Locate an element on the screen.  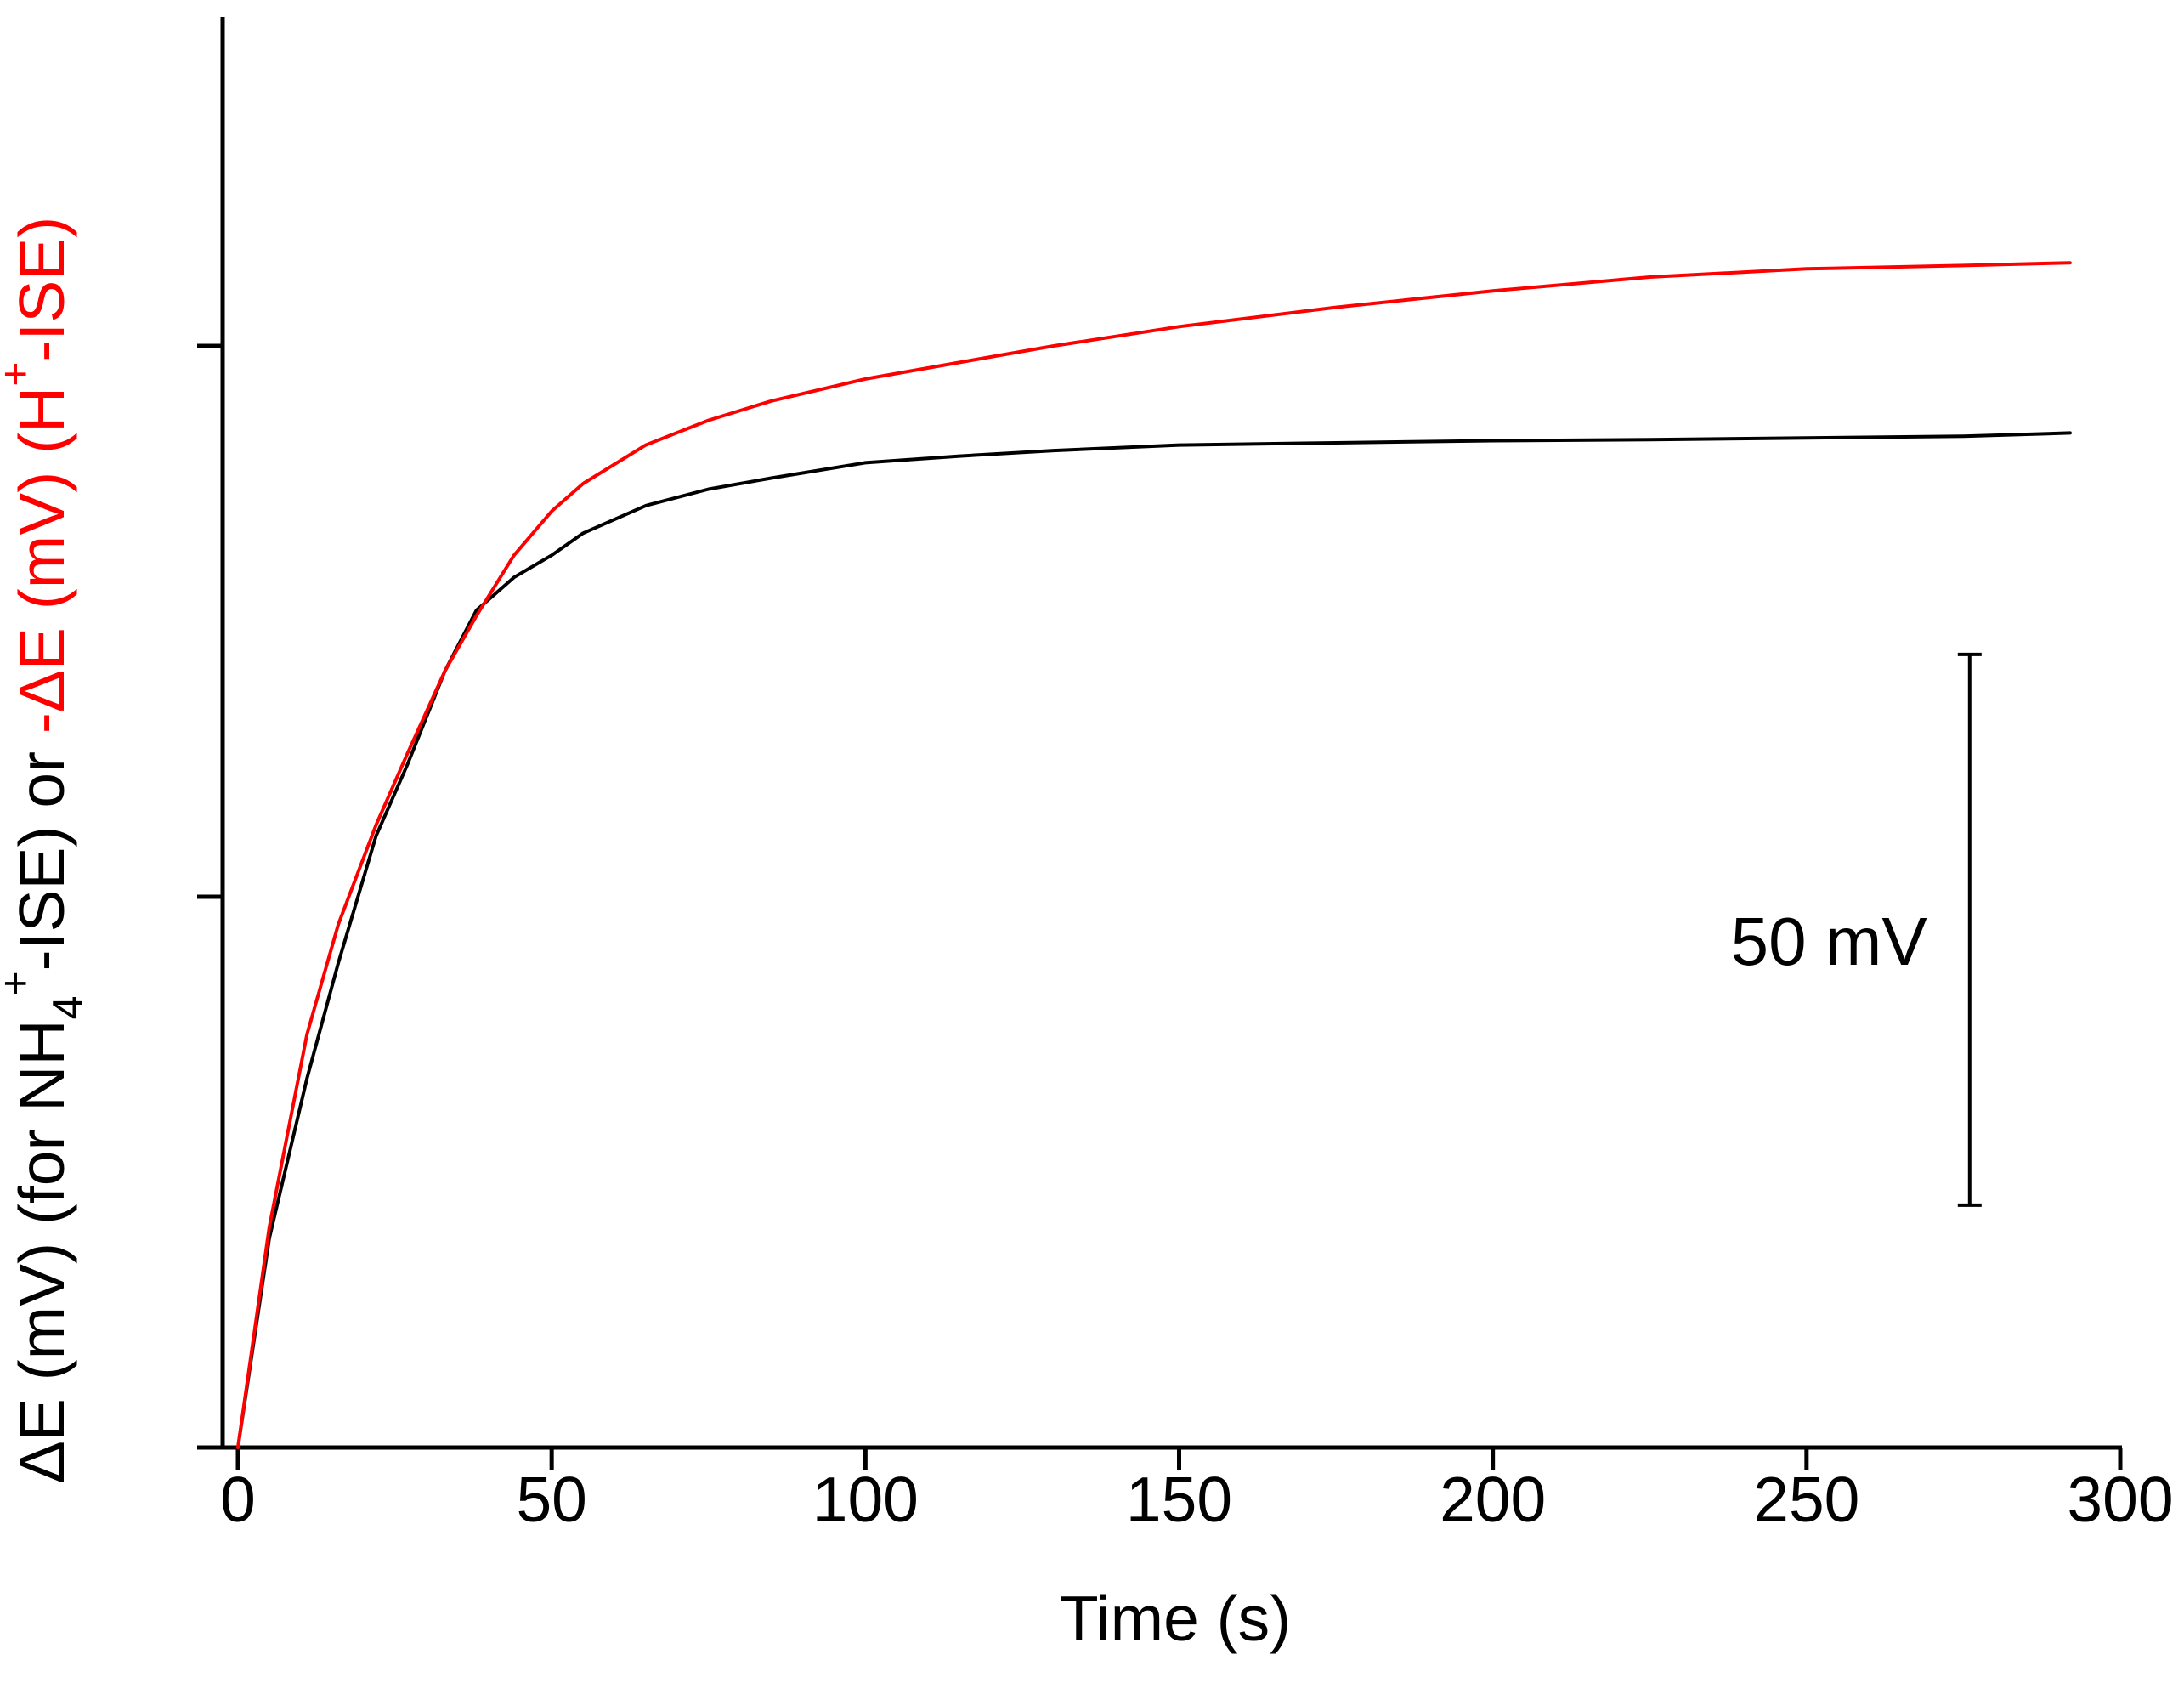
x-axis-title: Time (s) is located at coordinates (1175, 1618).